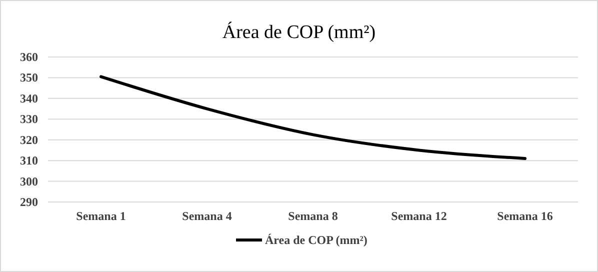  Describe the element at coordinates (29, 77) in the screenshot. I see `y-tick-label: 350` at that location.